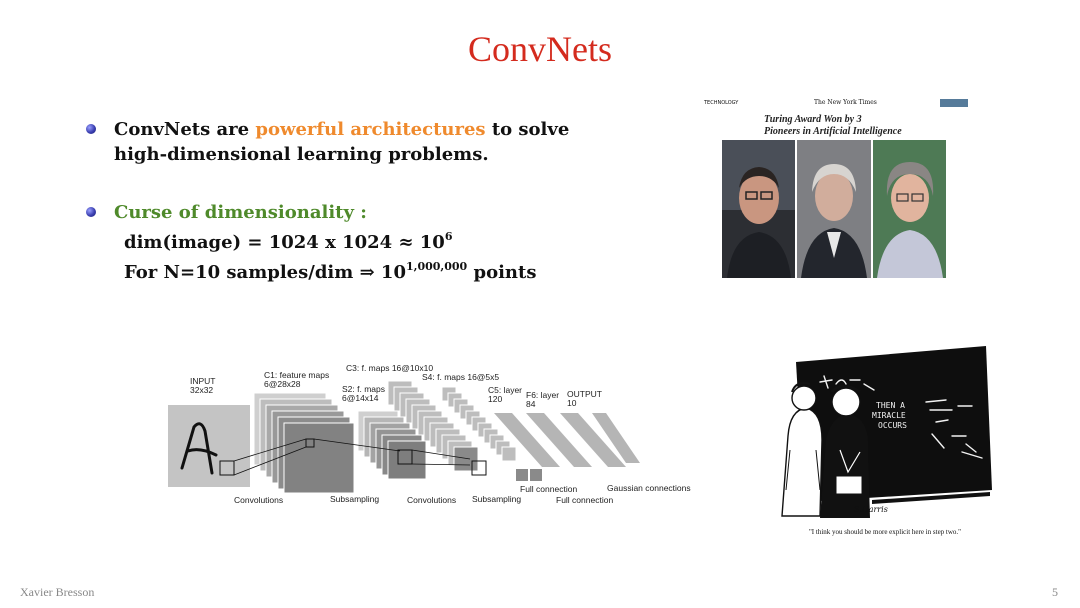 The width and height of the screenshot is (1080, 608). Describe the element at coordinates (57, 592) in the screenshot. I see `footer-author: Xavier Bresson` at that location.